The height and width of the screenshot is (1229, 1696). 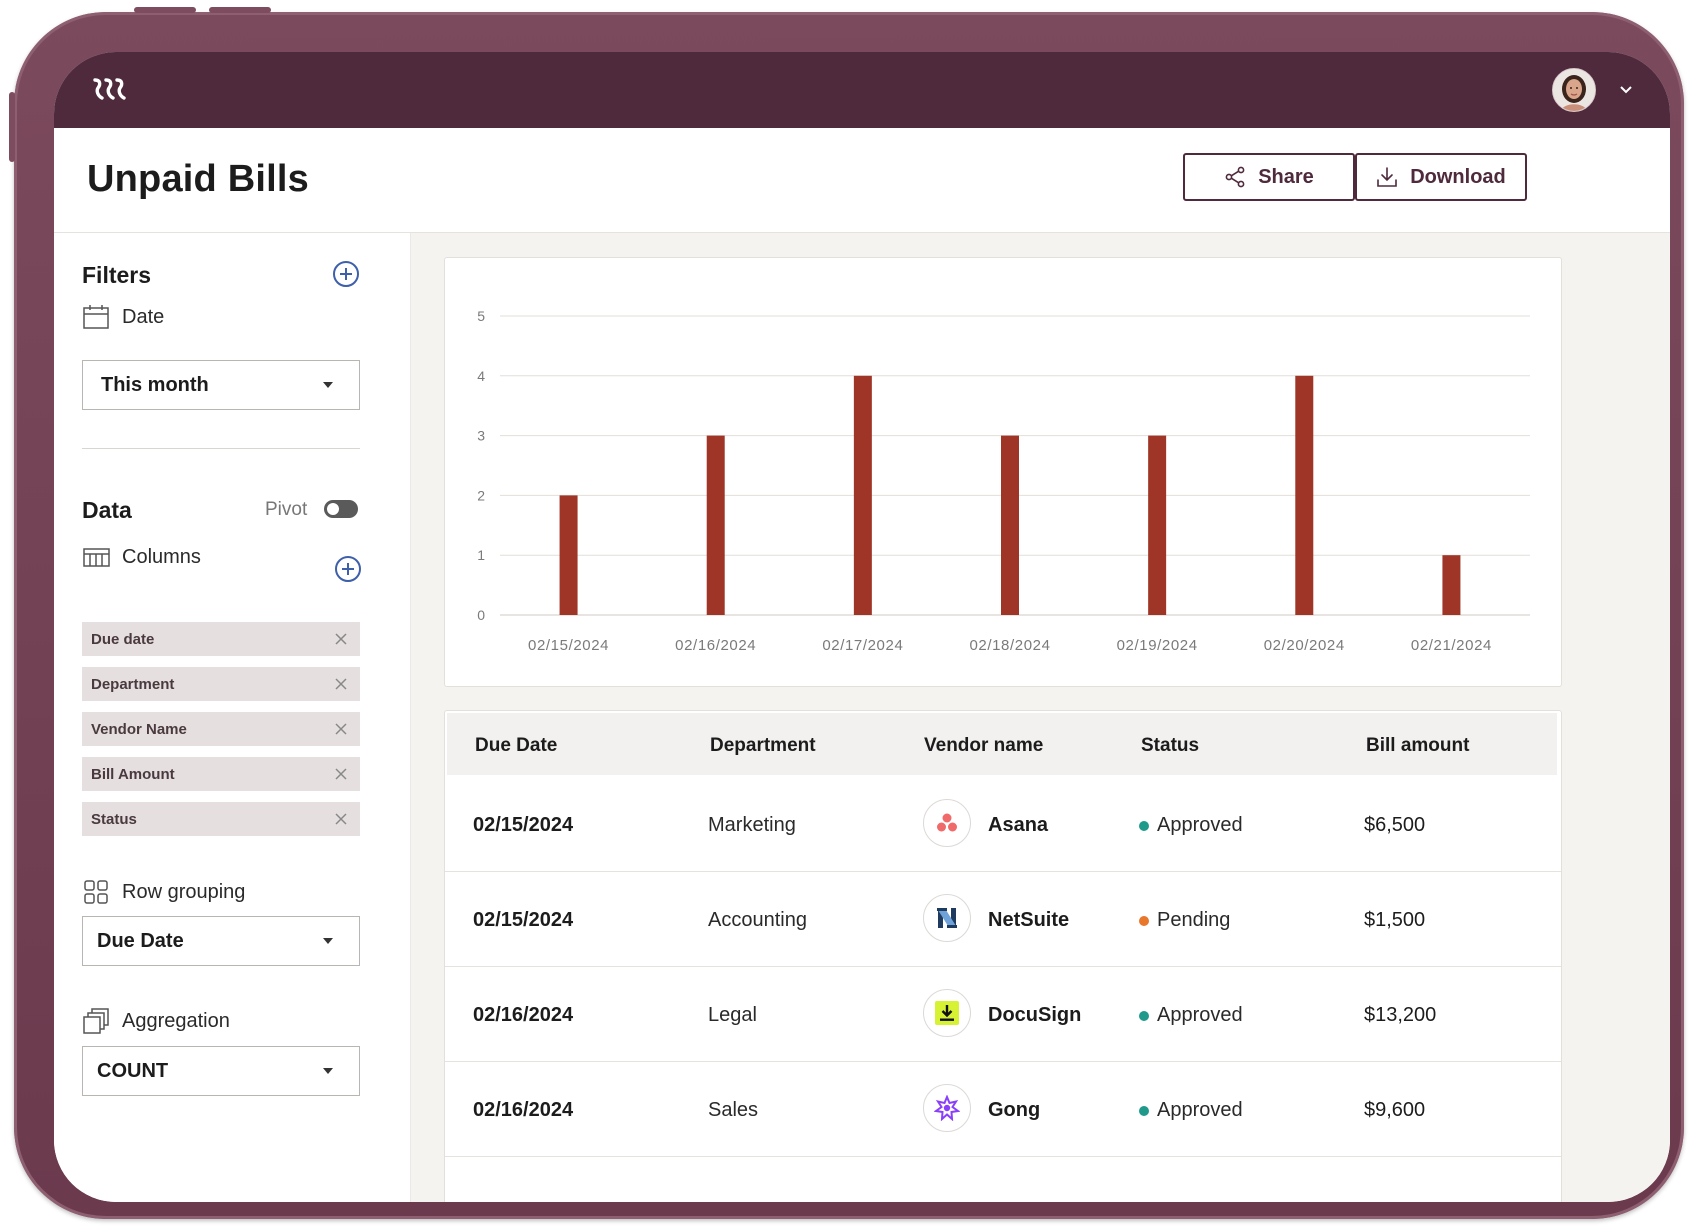 What do you see at coordinates (221, 774) in the screenshot?
I see `column-chip: Bill Amount` at bounding box center [221, 774].